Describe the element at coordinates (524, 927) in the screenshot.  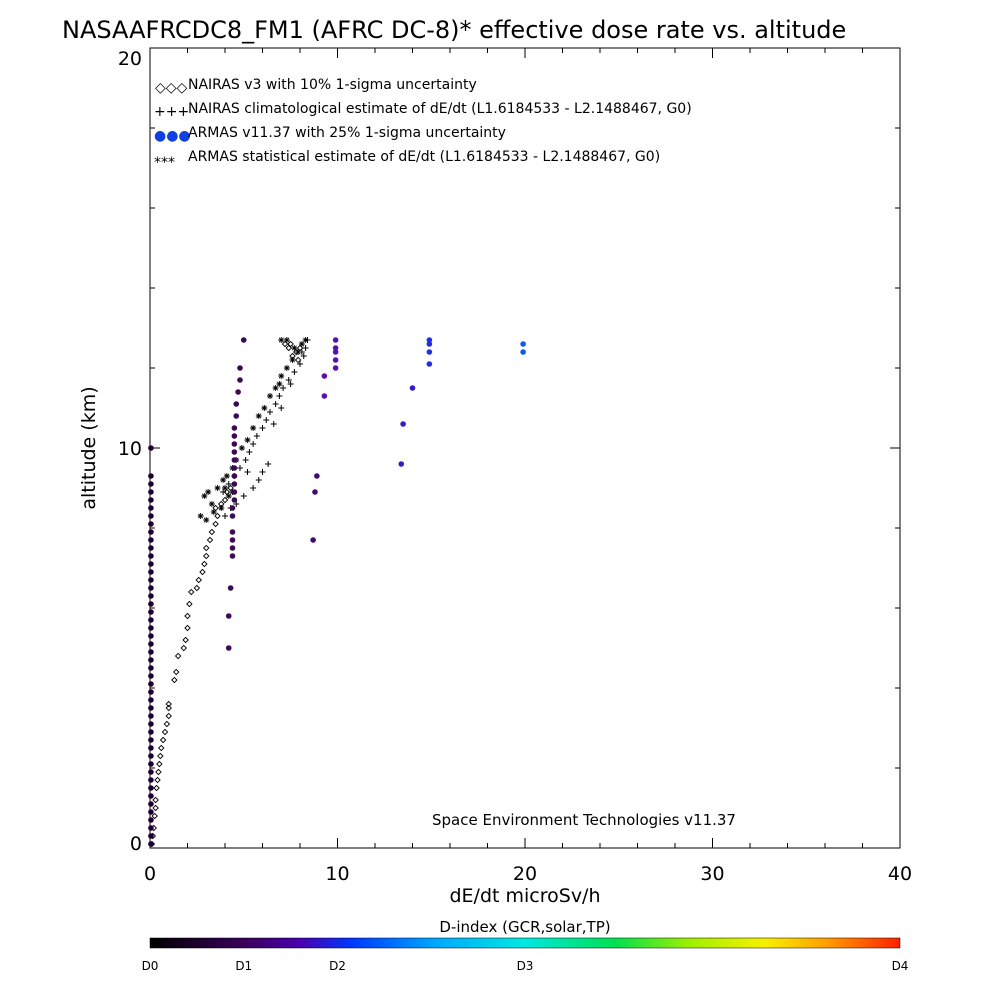
I see `colorbar-title: D-index (GCR,solar,TP)` at that location.